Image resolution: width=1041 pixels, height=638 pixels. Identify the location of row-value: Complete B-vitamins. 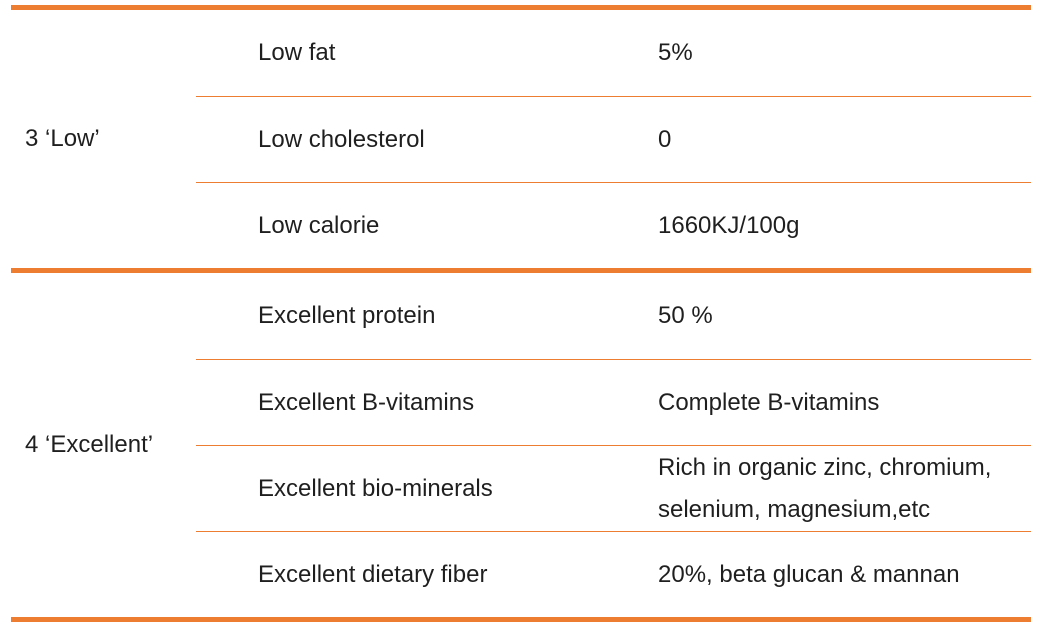
(769, 402).